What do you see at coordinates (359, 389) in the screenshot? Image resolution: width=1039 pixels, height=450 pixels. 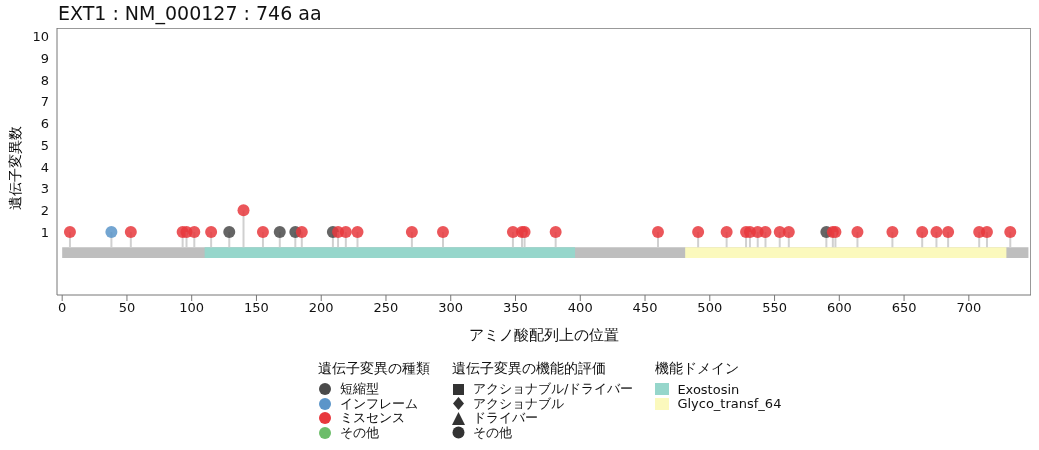 I see `legend-label: 短縮型` at bounding box center [359, 389].